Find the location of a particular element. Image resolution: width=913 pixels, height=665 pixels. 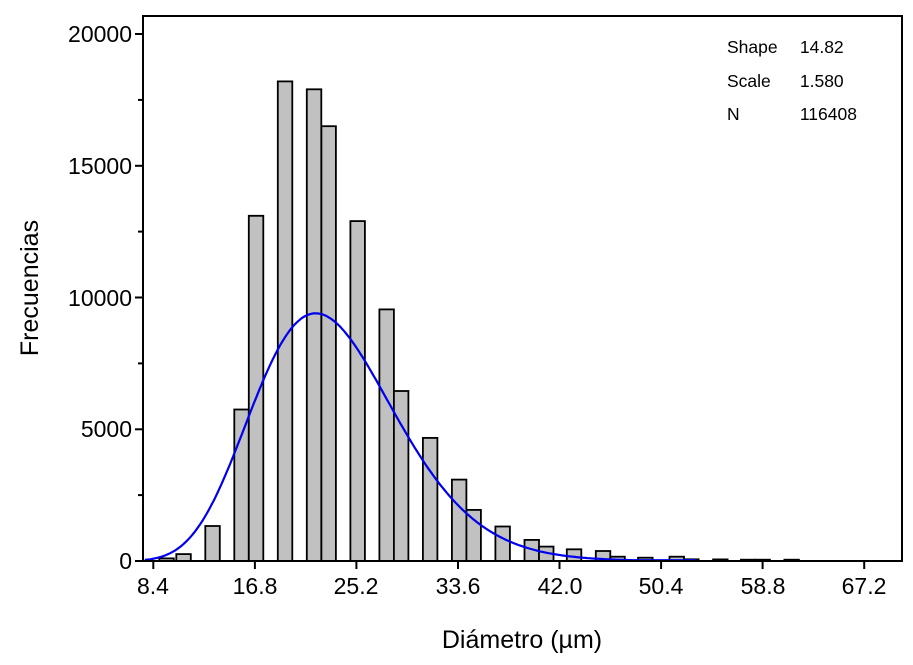

x-tick-label: 33.6 is located at coordinates (458, 586).